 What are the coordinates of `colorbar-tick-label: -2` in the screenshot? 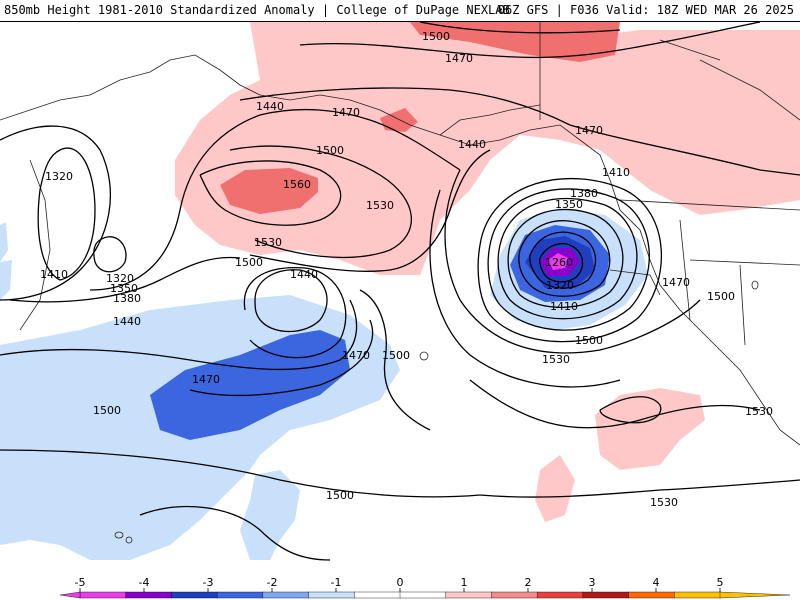 It's located at (272, 582).